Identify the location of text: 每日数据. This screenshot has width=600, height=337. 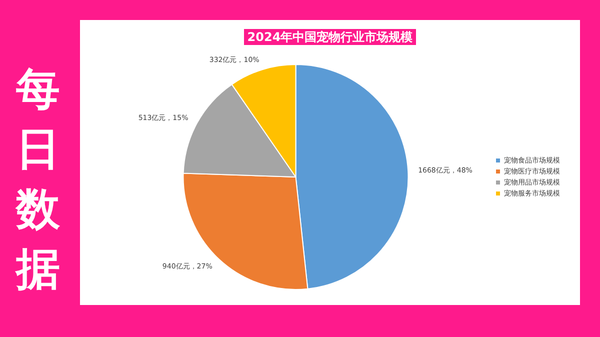
(37, 180).